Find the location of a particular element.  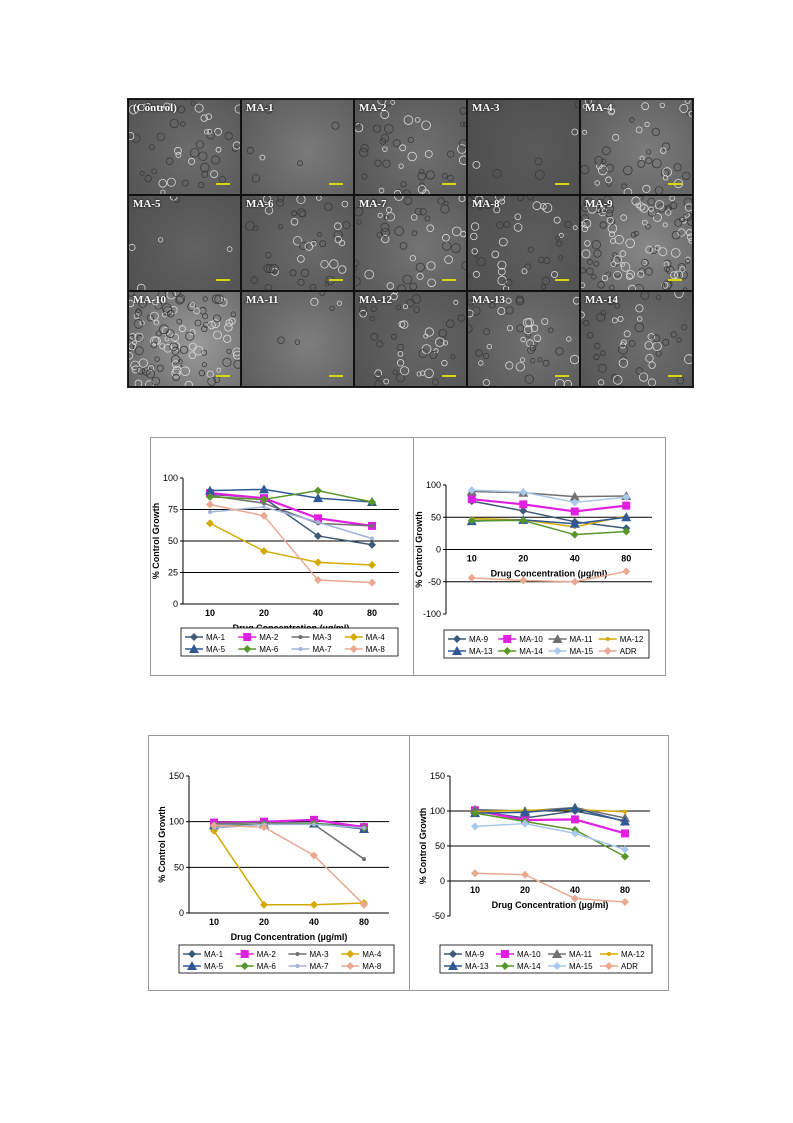

legend-entry: MA-1 is located at coordinates (205, 637).